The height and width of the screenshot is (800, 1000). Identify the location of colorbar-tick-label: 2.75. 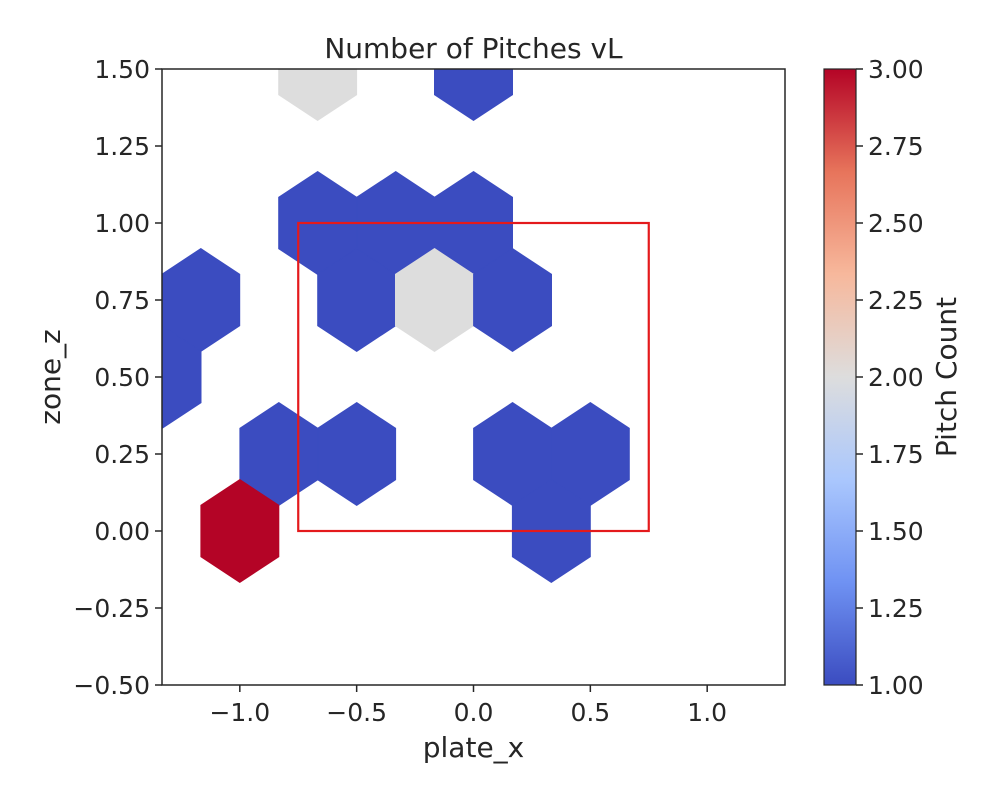
(896, 146).